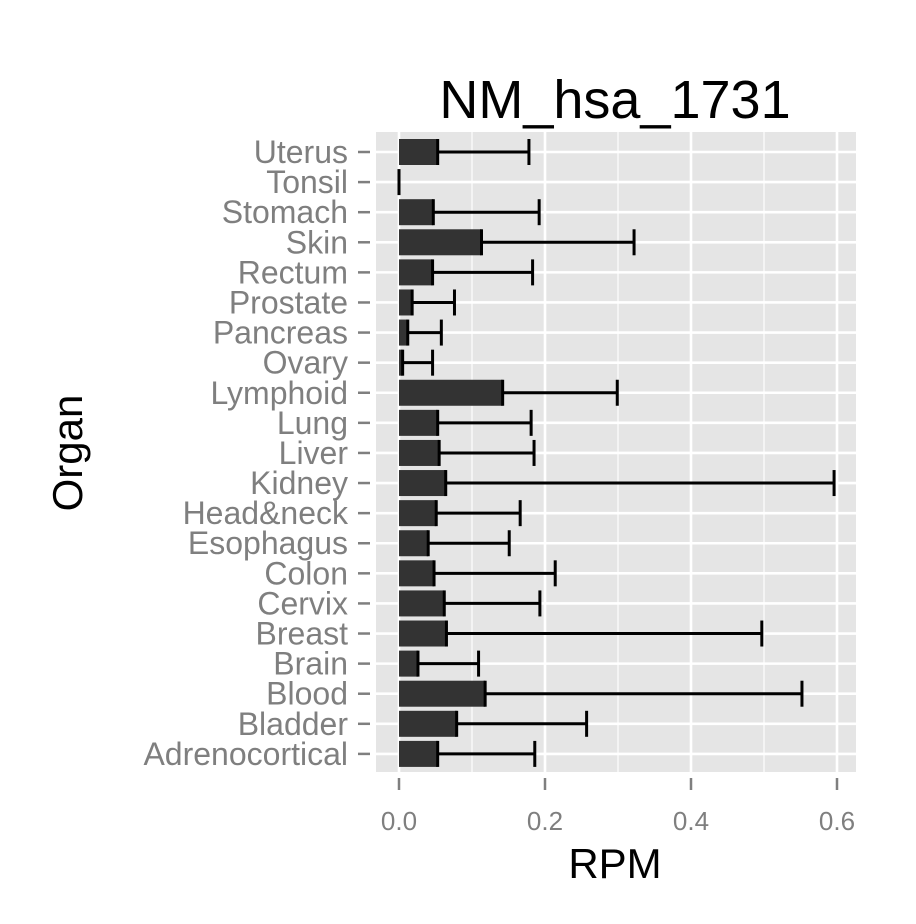 The height and width of the screenshot is (924, 916). Describe the element at coordinates (293, 724) in the screenshot. I see `y-tick-label-bladder: Bladder` at that location.